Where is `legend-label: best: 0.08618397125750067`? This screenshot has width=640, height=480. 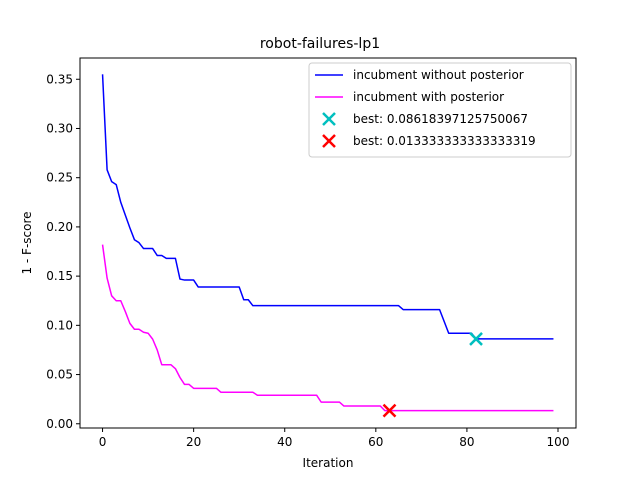
legend-label: best: 0.08618397125750067 is located at coordinates (440, 119).